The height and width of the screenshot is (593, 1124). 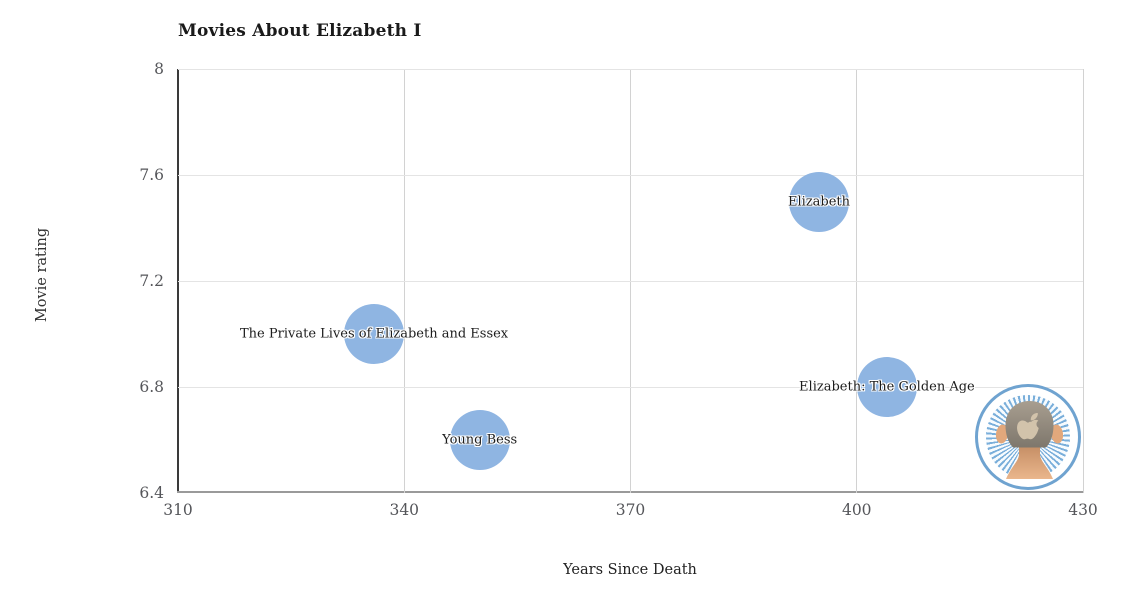 What do you see at coordinates (404, 510) in the screenshot?
I see `x-axis-tick-label: 340` at bounding box center [404, 510].